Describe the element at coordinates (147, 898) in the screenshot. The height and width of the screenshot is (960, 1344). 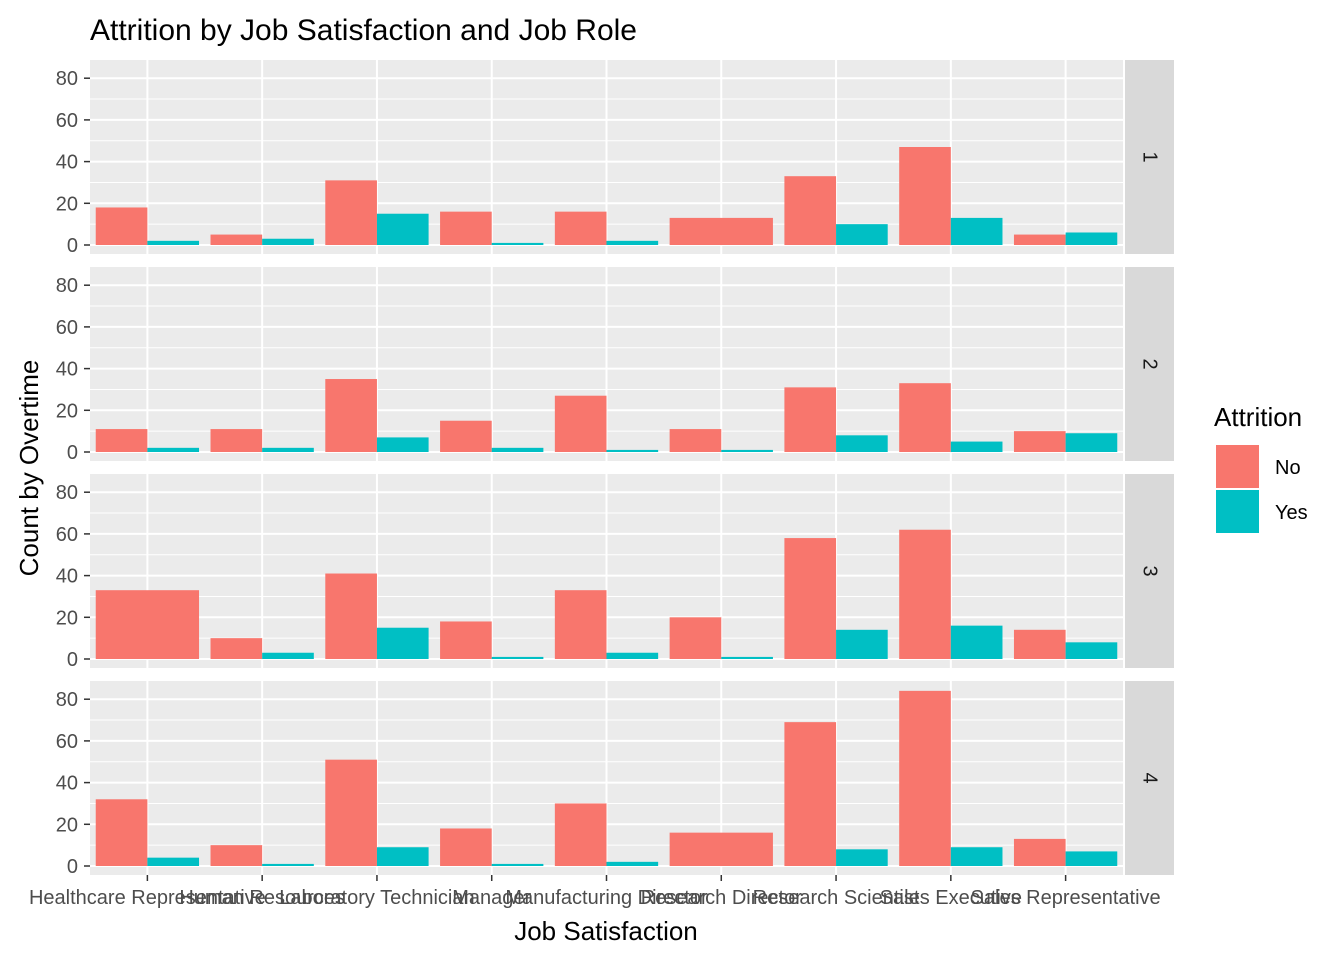
I see `x-tick-label-healthcare-representative: Healthcare Representative` at that location.